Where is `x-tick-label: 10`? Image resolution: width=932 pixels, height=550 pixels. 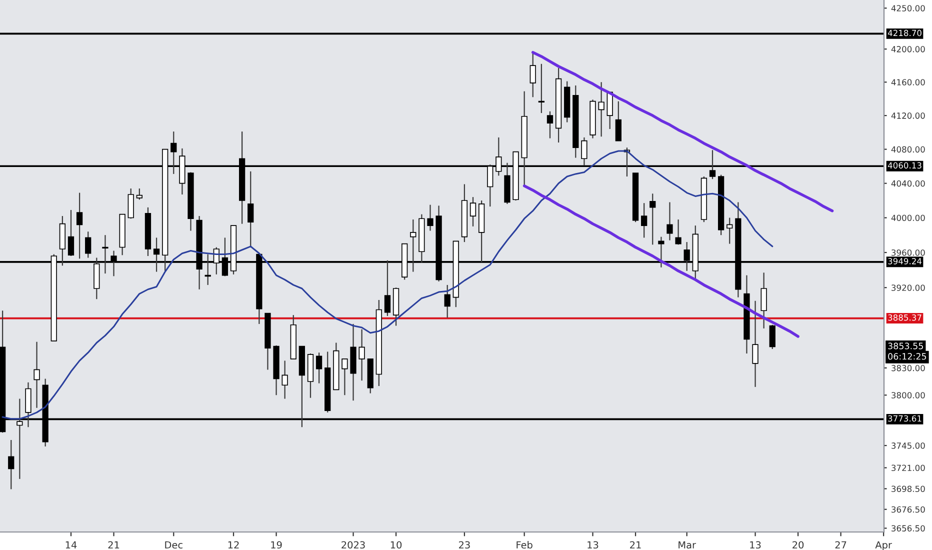
x-tick-label: 10 is located at coordinates (396, 545).